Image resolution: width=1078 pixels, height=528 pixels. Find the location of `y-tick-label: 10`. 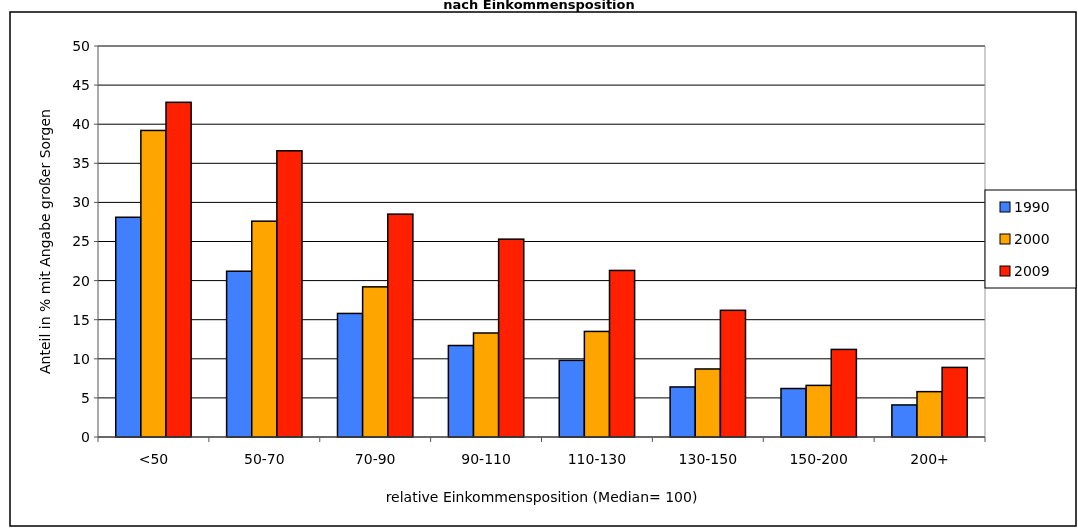

y-tick-label: 10 is located at coordinates (81, 358).